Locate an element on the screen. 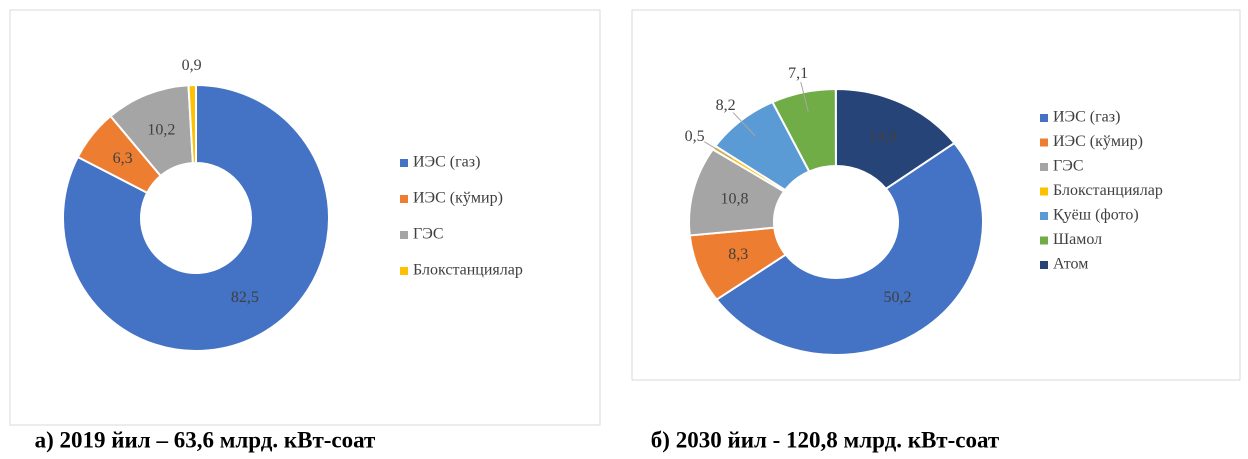 The width and height of the screenshot is (1248, 459). data-label: 6,3 is located at coordinates (123, 158).